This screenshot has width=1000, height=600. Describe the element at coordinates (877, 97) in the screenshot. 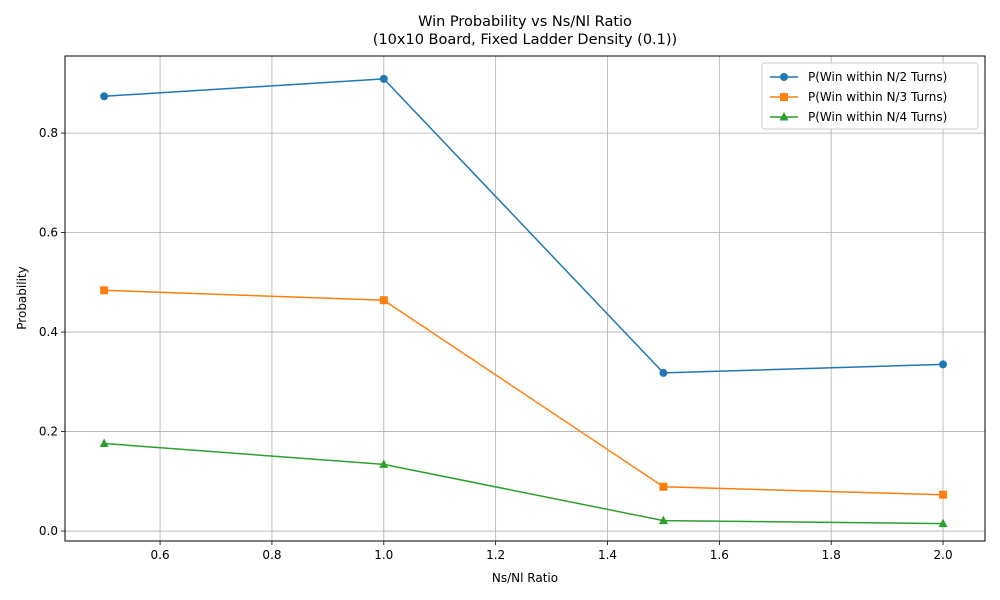

I see `legend-label: P(Win within N/3 Turns)` at that location.